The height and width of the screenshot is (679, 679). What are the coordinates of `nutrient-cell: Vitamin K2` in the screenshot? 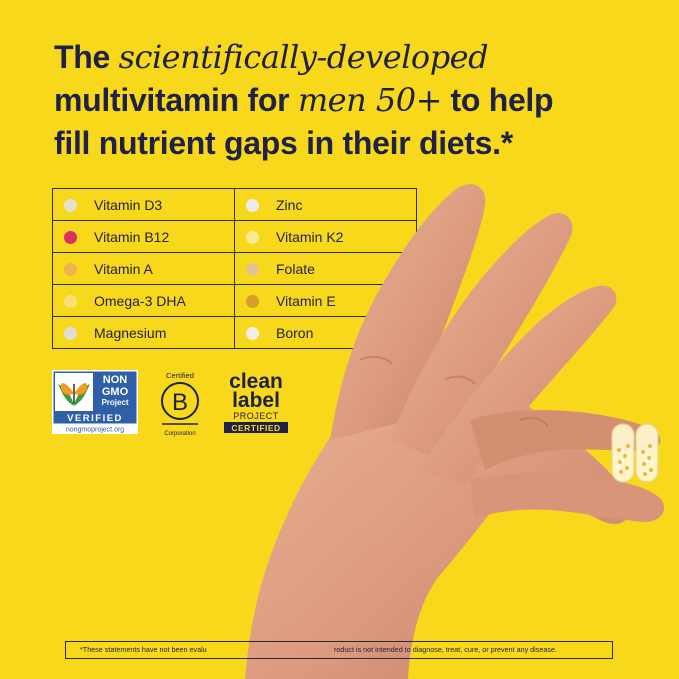 It's located at (325, 236).